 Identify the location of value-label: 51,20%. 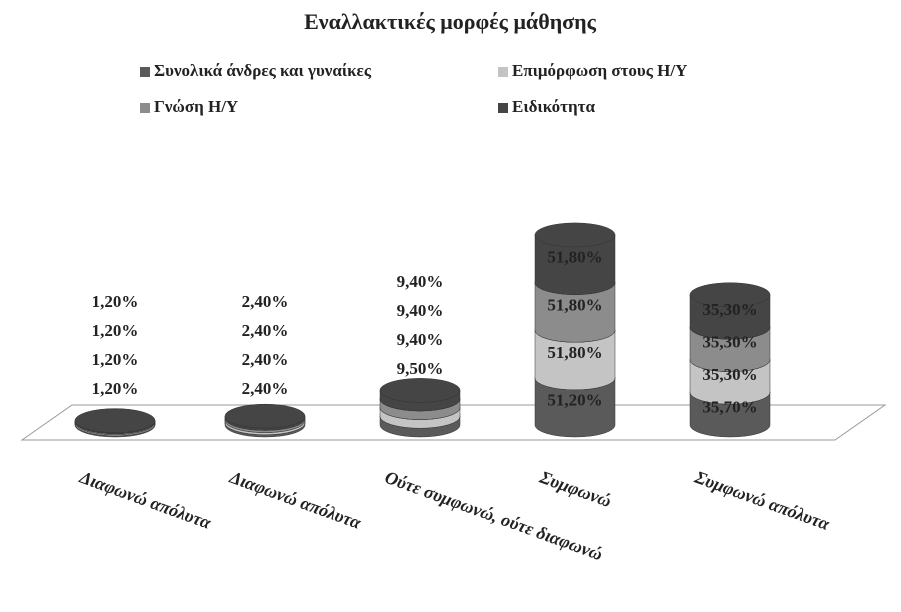
(574, 399).